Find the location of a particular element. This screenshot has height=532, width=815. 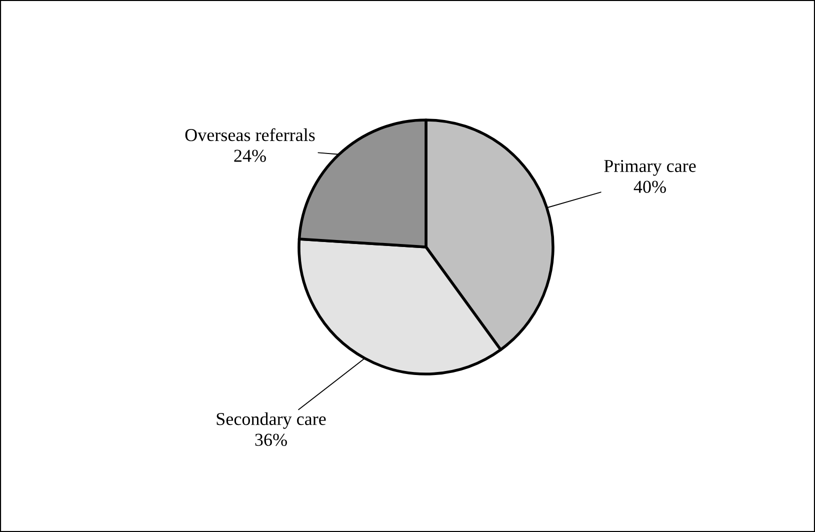

data-label: 24% is located at coordinates (250, 156).